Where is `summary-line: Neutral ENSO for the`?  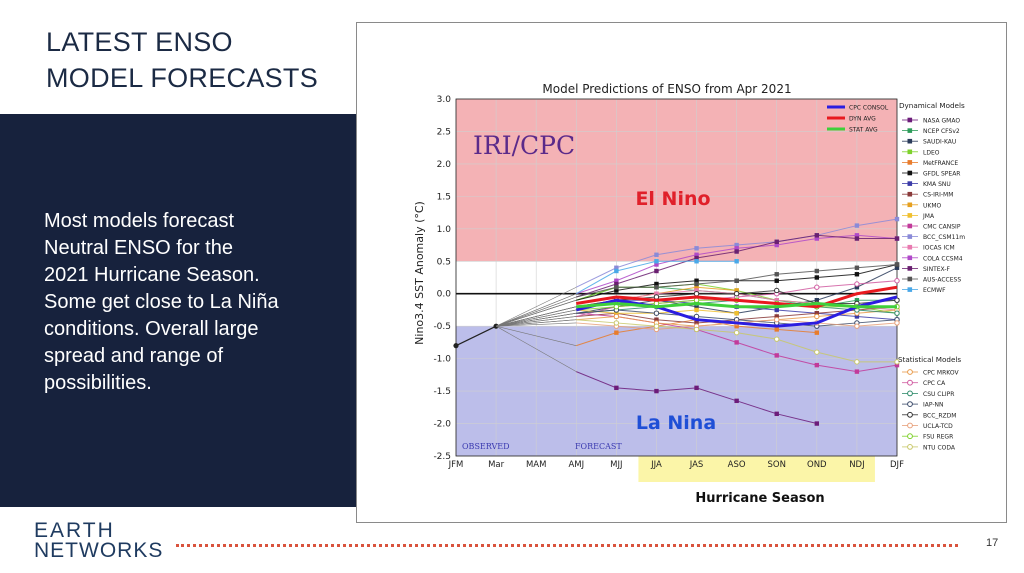 summary-line: Neutral ENSO for the is located at coordinates (138, 248).